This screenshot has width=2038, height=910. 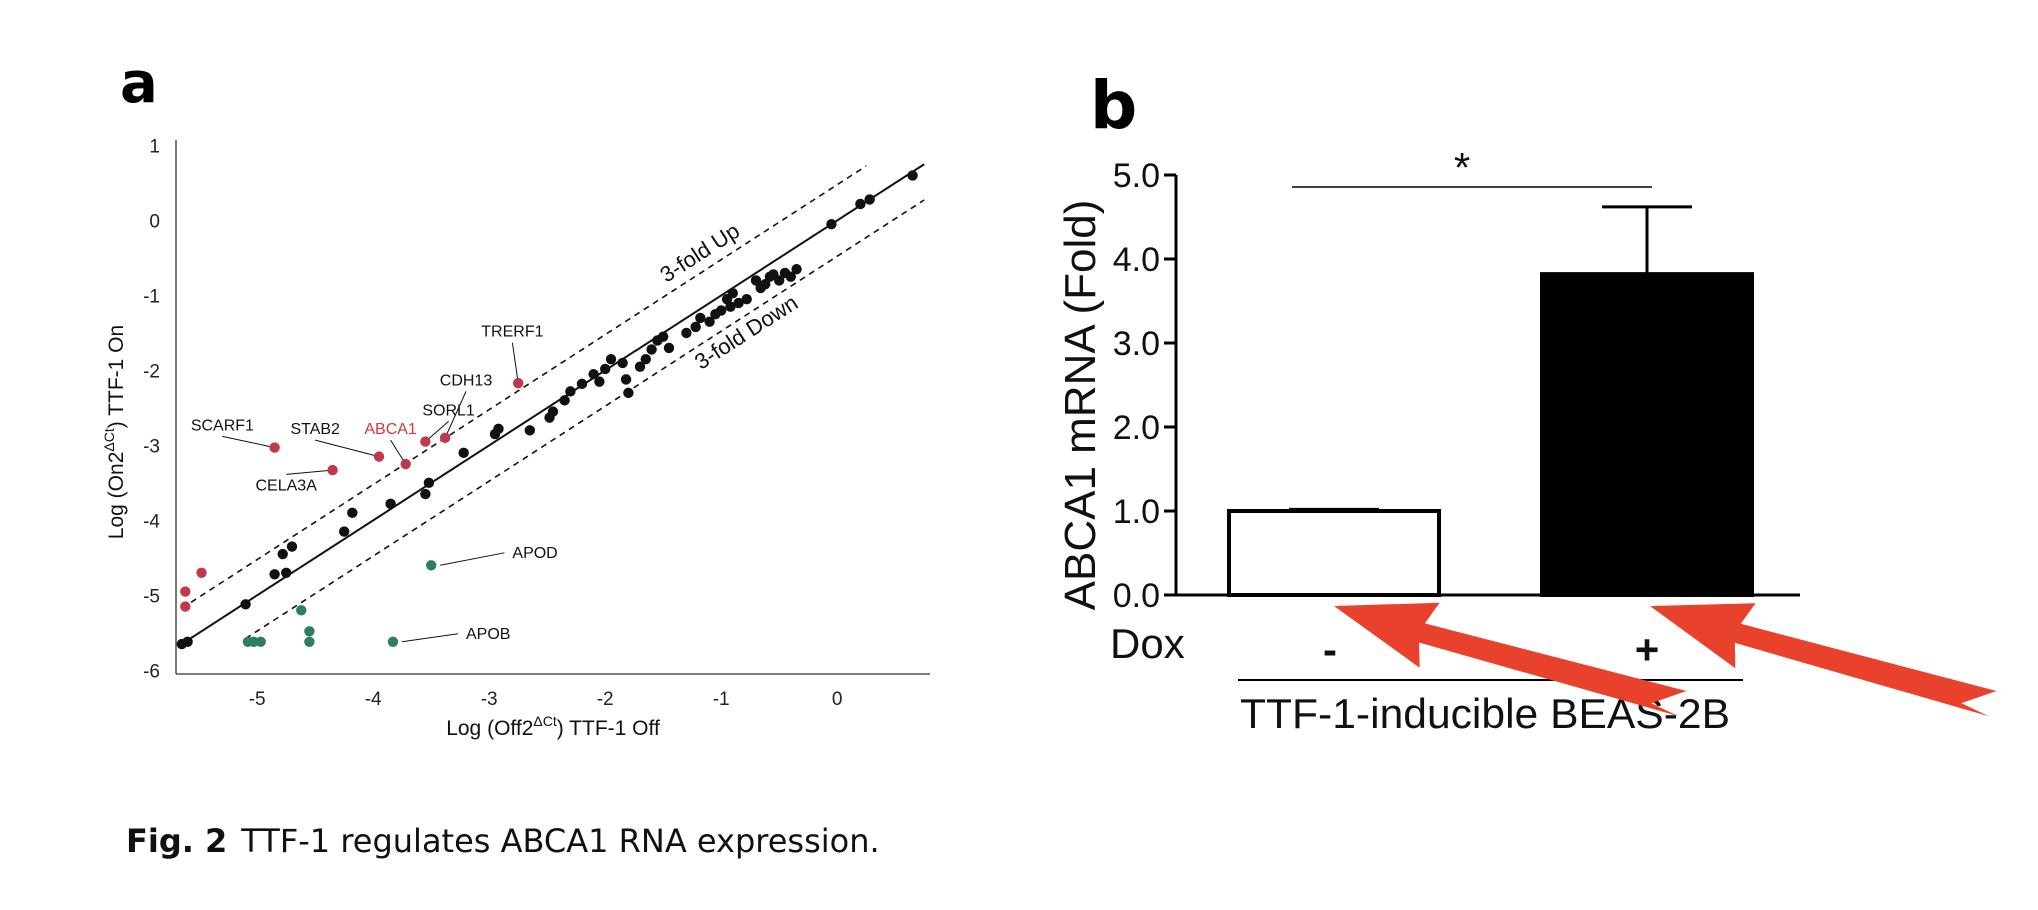 I want to click on category-label: +, so click(x=1647, y=649).